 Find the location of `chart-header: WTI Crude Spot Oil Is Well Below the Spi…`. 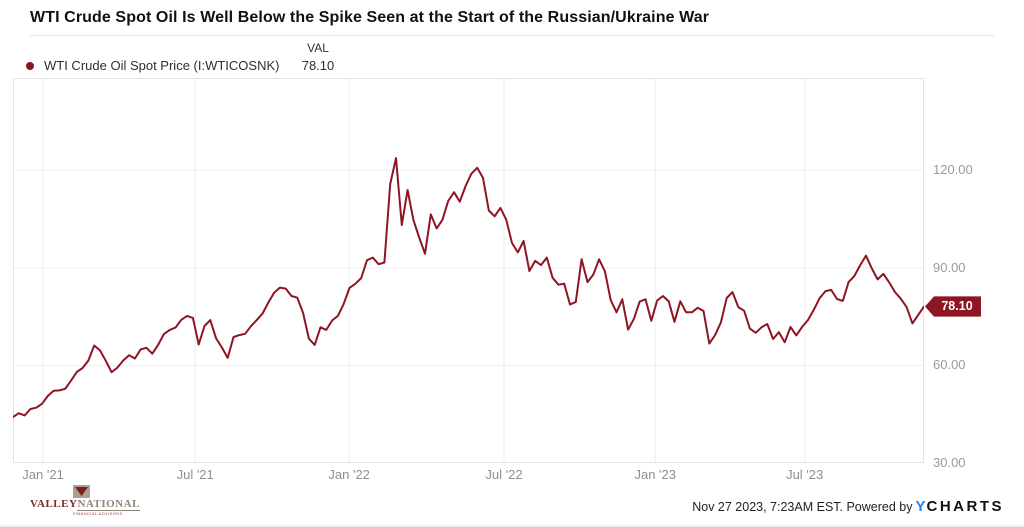

chart-header: WTI Crude Spot Oil Is Well Below the Spi… is located at coordinates (512, 18).